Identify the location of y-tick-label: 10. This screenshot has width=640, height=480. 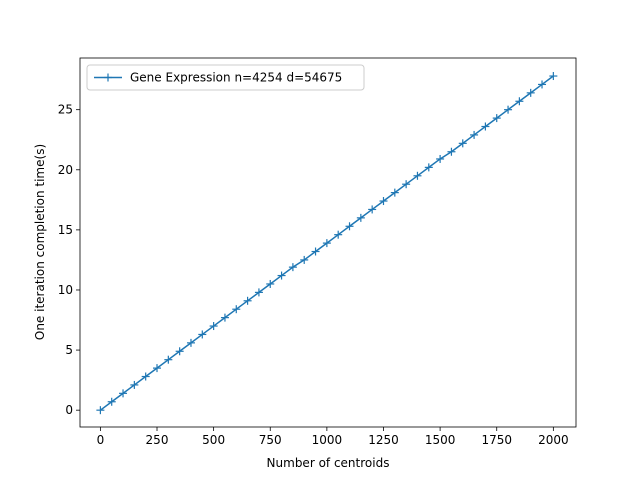
(65, 290).